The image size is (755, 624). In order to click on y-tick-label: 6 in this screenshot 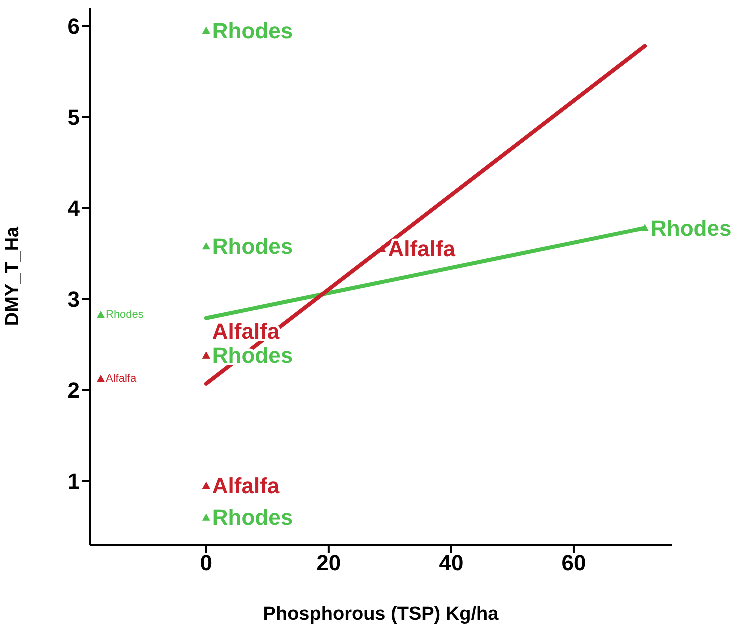, I will do `click(74, 27)`.